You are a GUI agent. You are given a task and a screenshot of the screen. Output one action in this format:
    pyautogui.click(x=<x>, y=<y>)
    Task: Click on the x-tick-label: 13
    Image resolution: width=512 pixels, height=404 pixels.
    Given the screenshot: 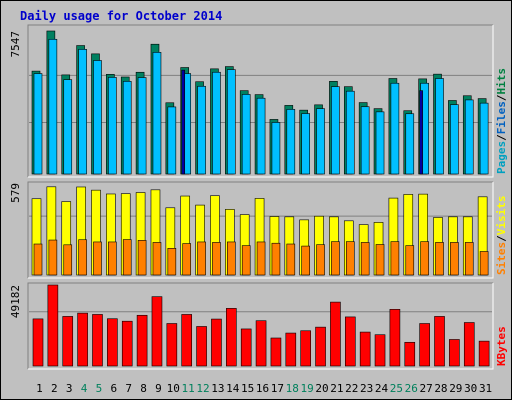 What is the action you would take?
    pyautogui.click(x=217, y=388)
    